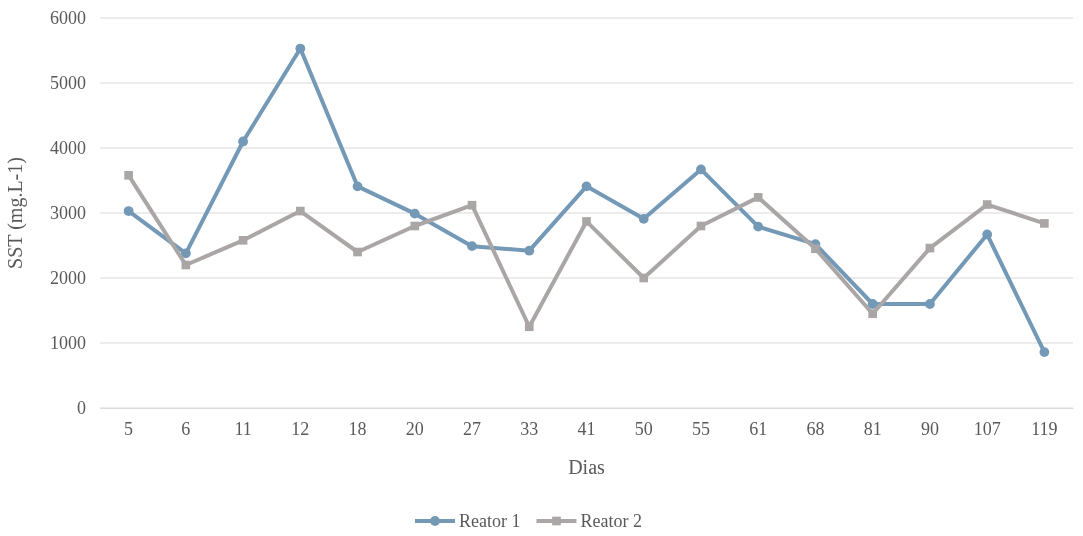 This screenshot has height=536, width=1083. Describe the element at coordinates (68, 213) in the screenshot. I see `y-tick-label: 3000` at that location.